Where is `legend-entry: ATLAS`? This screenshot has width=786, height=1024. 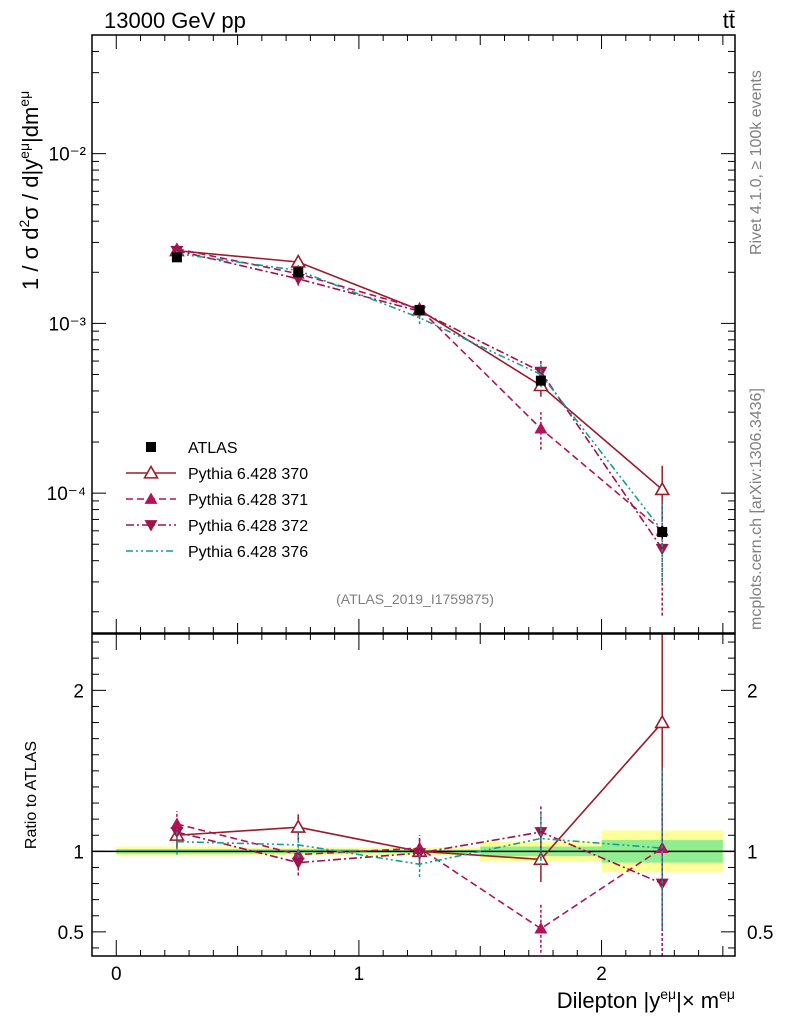
legend-entry: ATLAS is located at coordinates (192, 448).